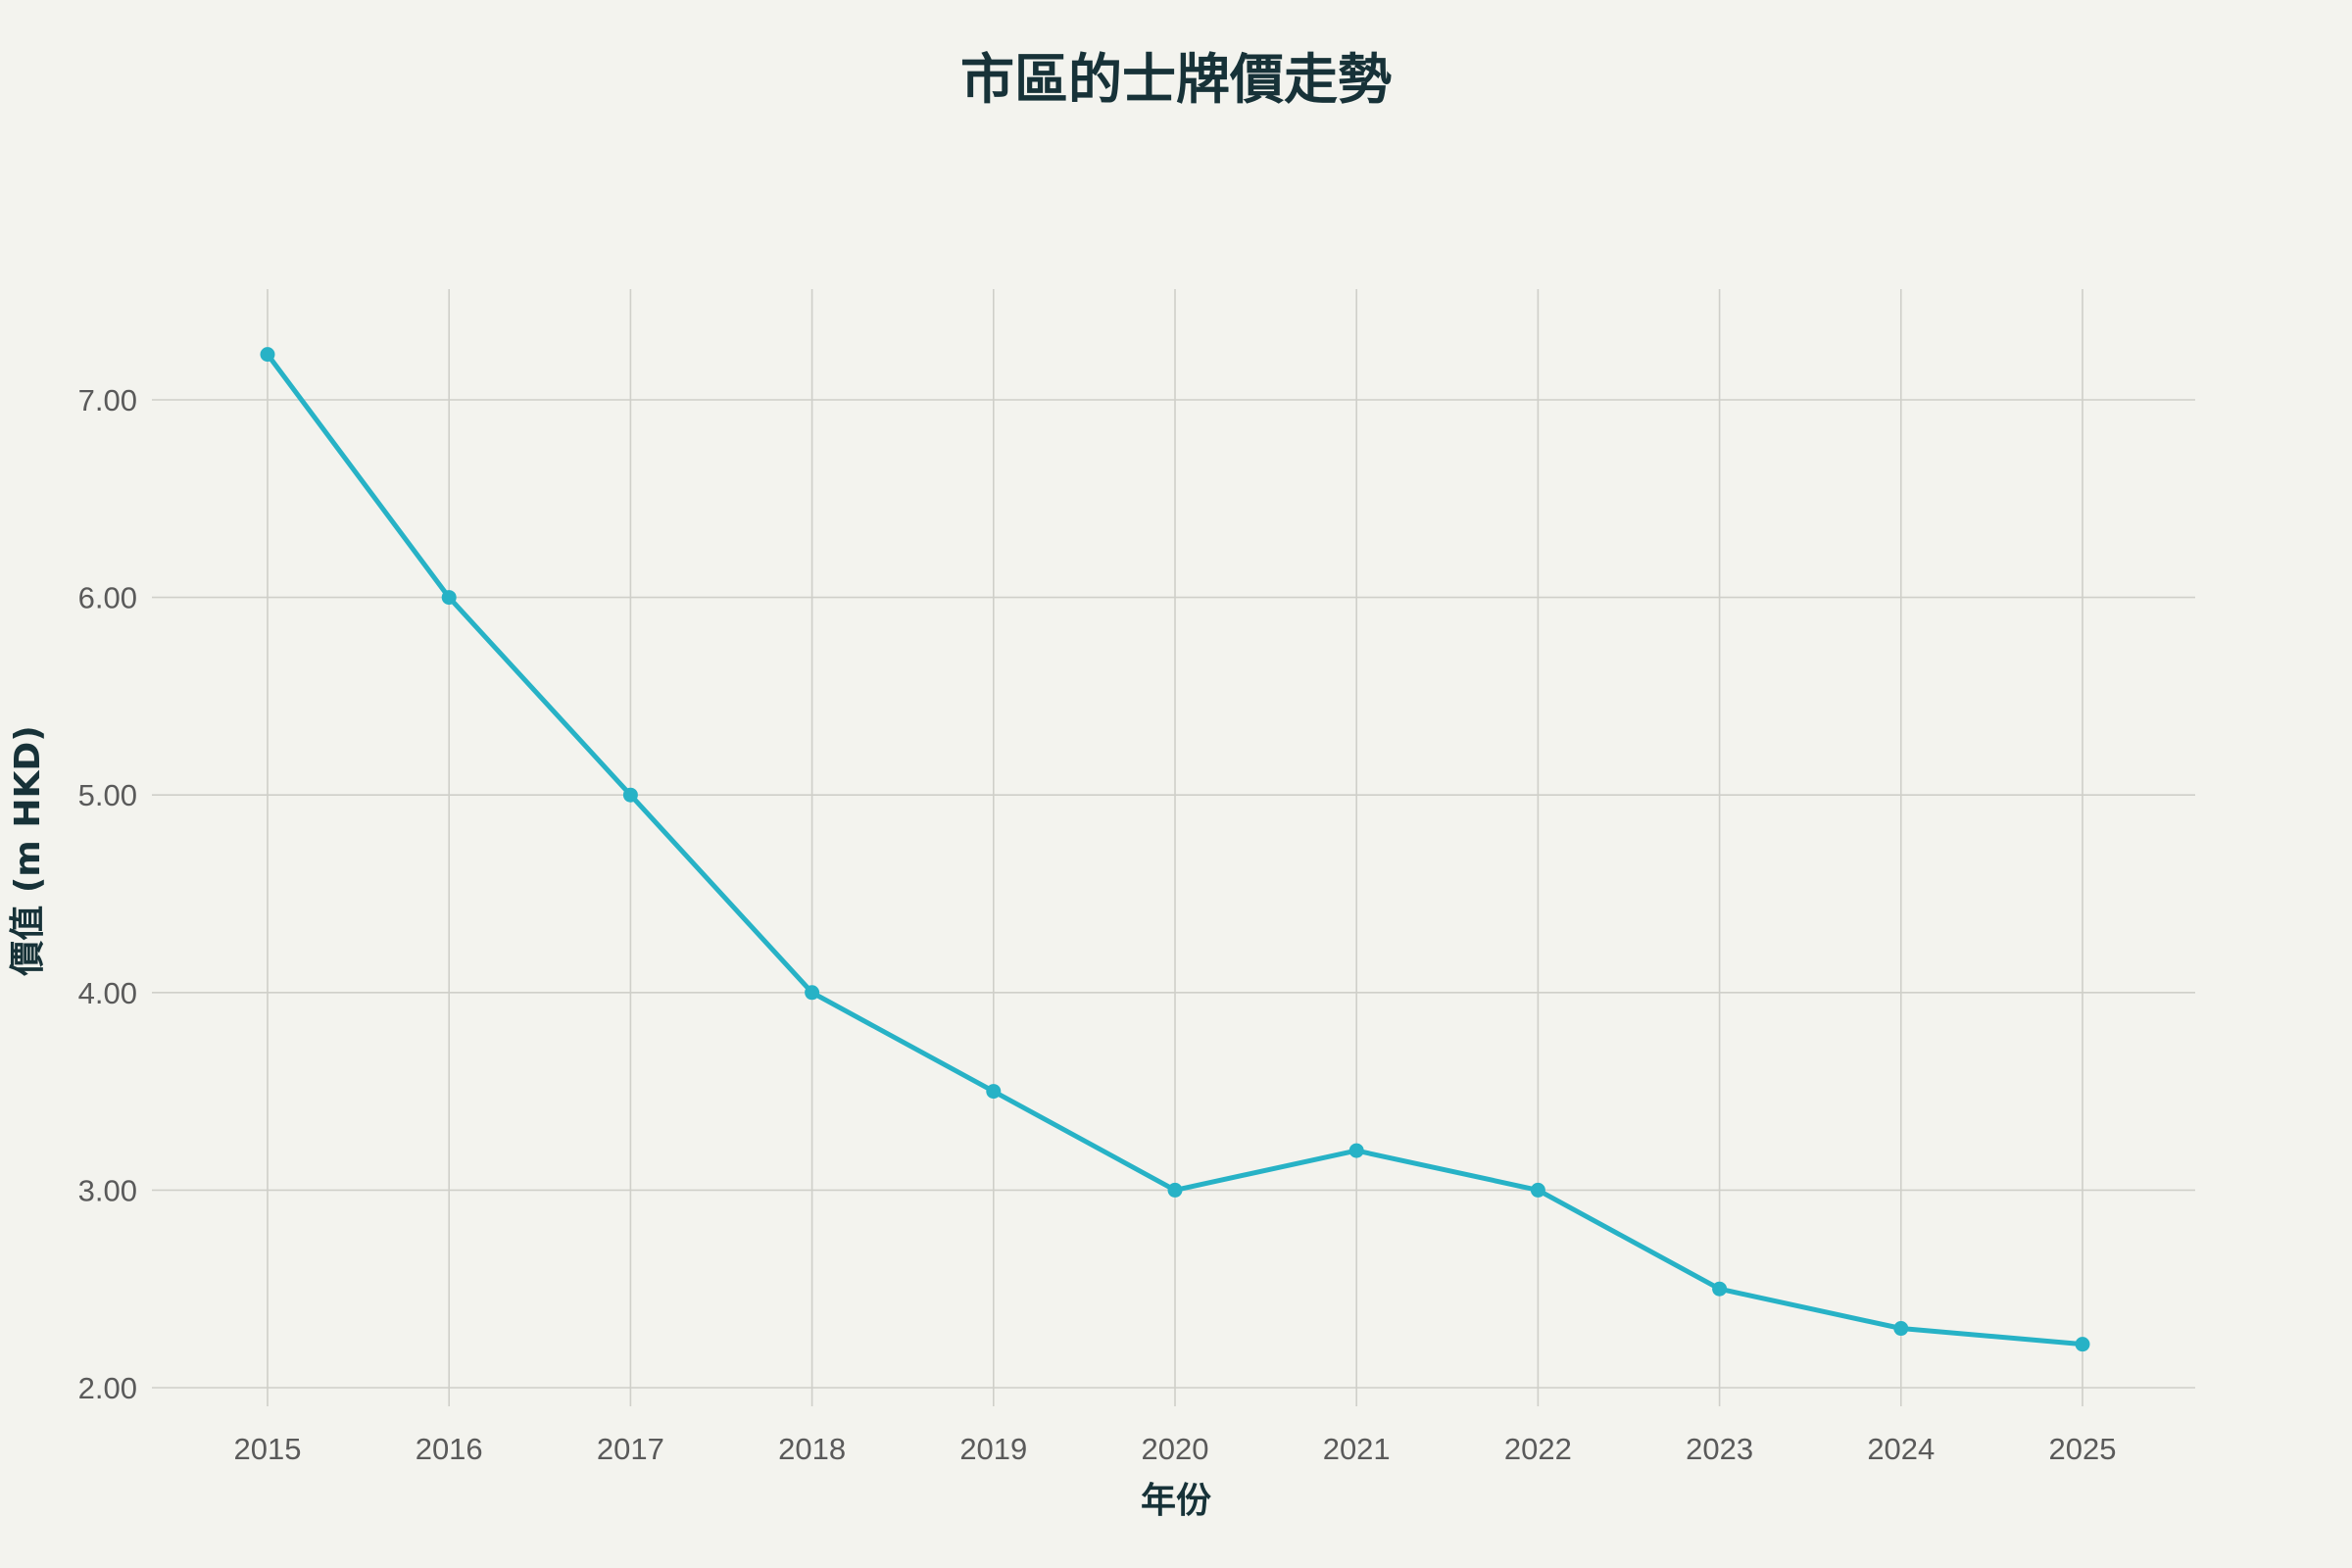  I want to click on x-tick-label: 2023, so click(1719, 1449).